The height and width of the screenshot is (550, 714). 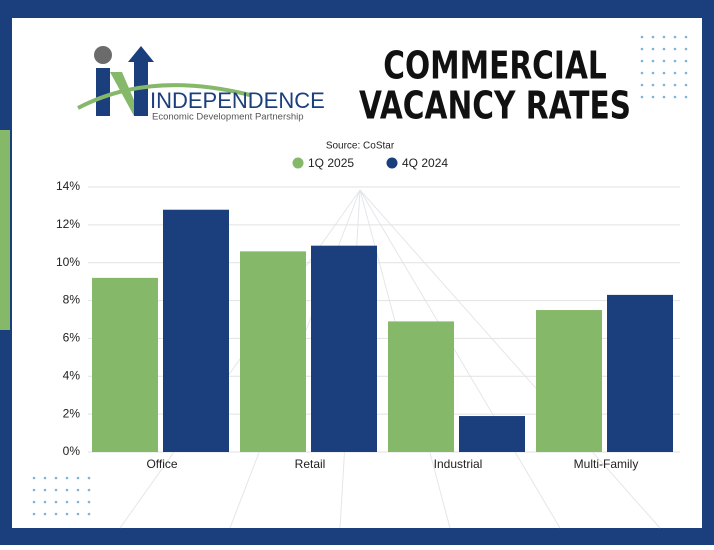 I want to click on y-tick-label: 4%, so click(x=72, y=375).